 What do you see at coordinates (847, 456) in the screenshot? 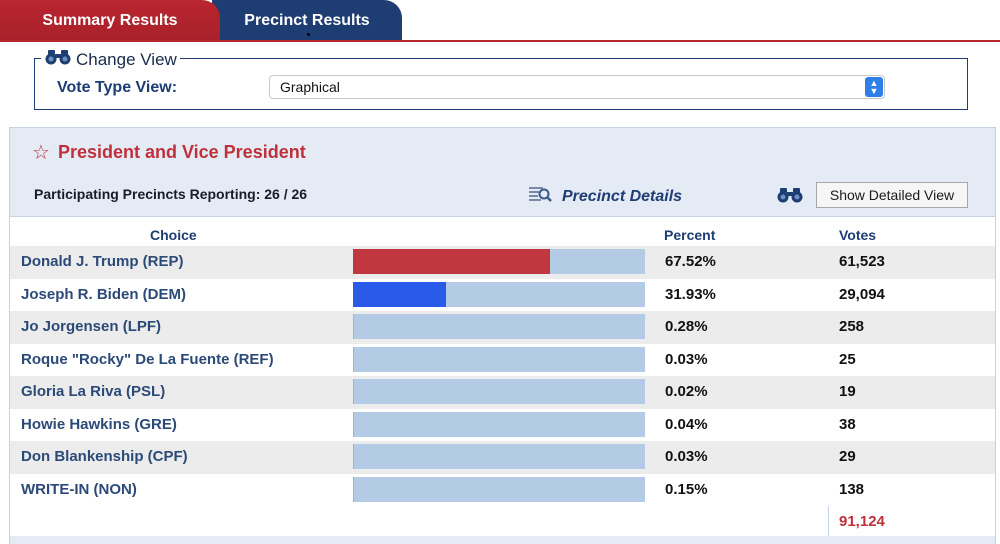
I see `candidate-votes: 29` at bounding box center [847, 456].